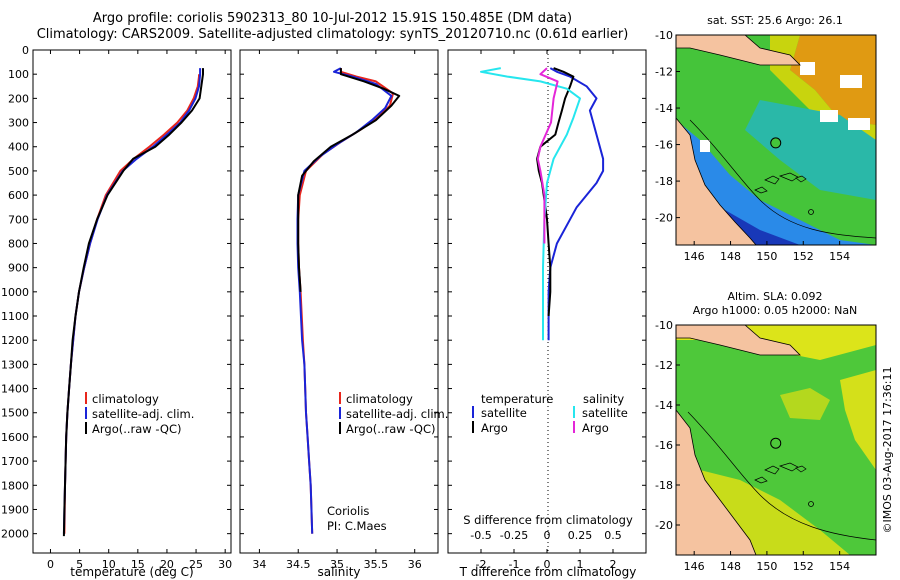  What do you see at coordinates (547, 155) in the screenshot?
I see `profile-line-s-argo` at bounding box center [547, 155].